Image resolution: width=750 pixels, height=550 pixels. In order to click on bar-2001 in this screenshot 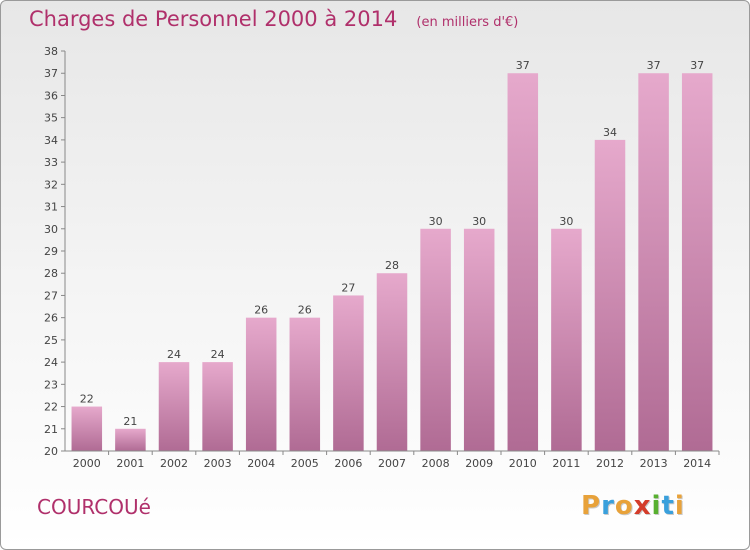, I will do `click(130, 439)`.